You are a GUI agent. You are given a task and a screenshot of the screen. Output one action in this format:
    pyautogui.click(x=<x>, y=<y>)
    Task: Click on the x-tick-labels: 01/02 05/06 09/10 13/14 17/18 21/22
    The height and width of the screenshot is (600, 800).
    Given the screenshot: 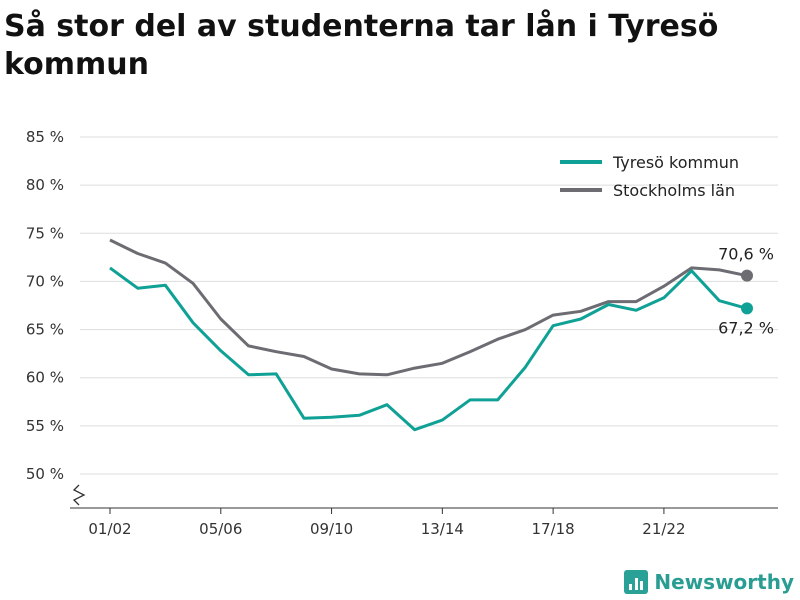 What is the action you would take?
    pyautogui.click(x=386, y=529)
    